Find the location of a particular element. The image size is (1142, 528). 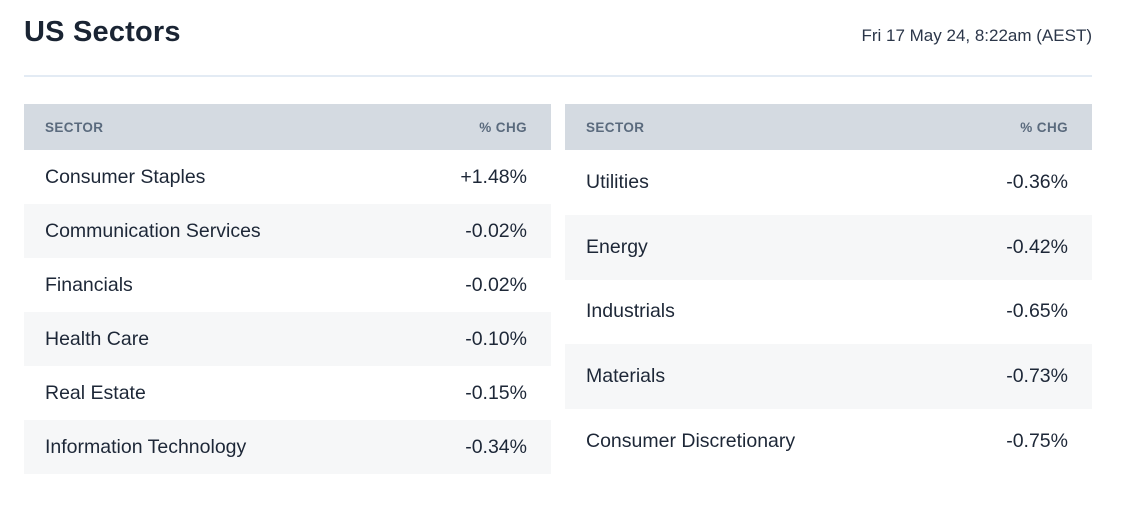

sector-name: Financials is located at coordinates (89, 284).